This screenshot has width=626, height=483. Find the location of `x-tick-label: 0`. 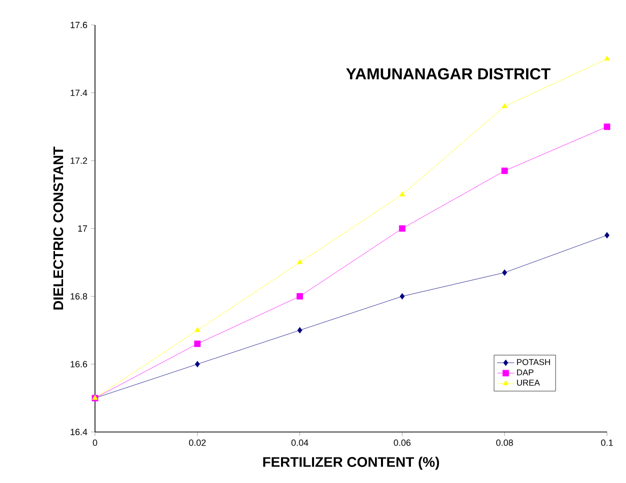

x-tick-label: 0 is located at coordinates (95, 443).